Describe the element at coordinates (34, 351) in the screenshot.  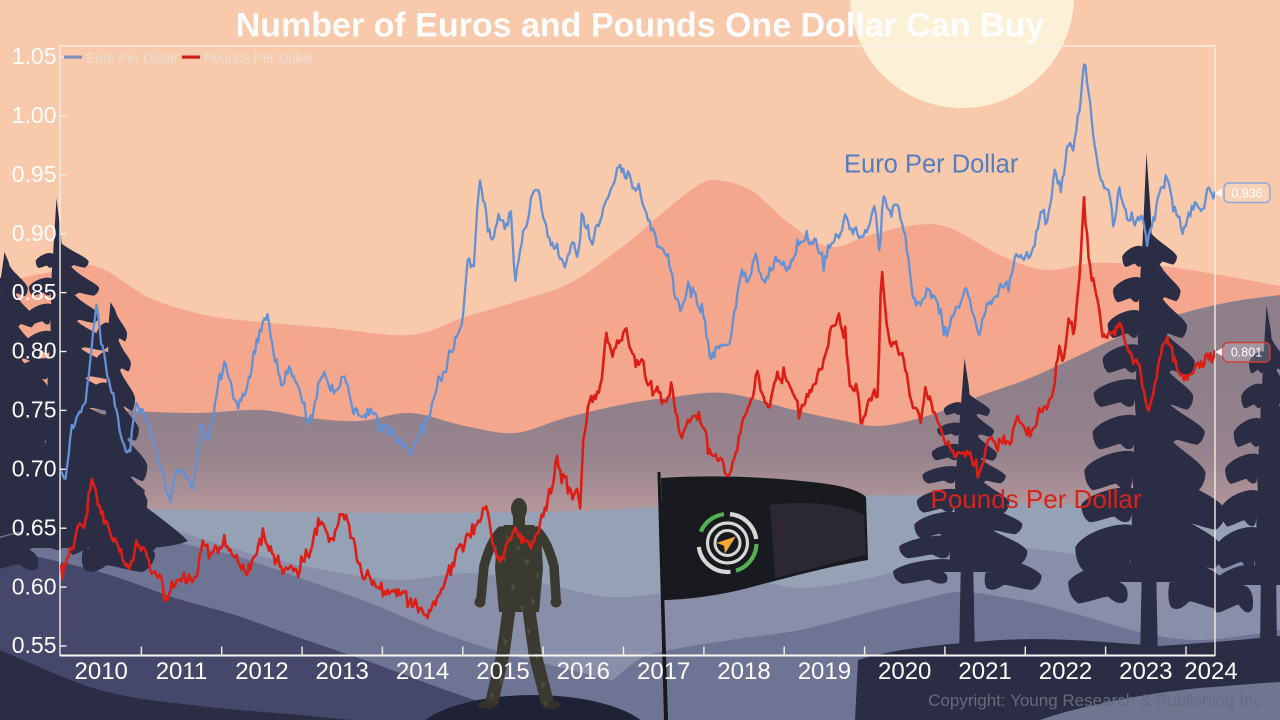
I see `svg-text: 0.80` at that location.